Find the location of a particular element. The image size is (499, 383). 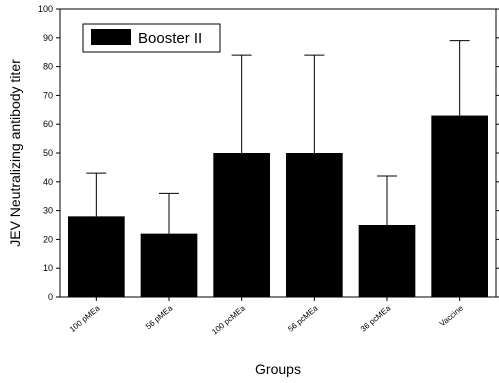

x-tick-label: 56 pMEa is located at coordinates (159, 317).